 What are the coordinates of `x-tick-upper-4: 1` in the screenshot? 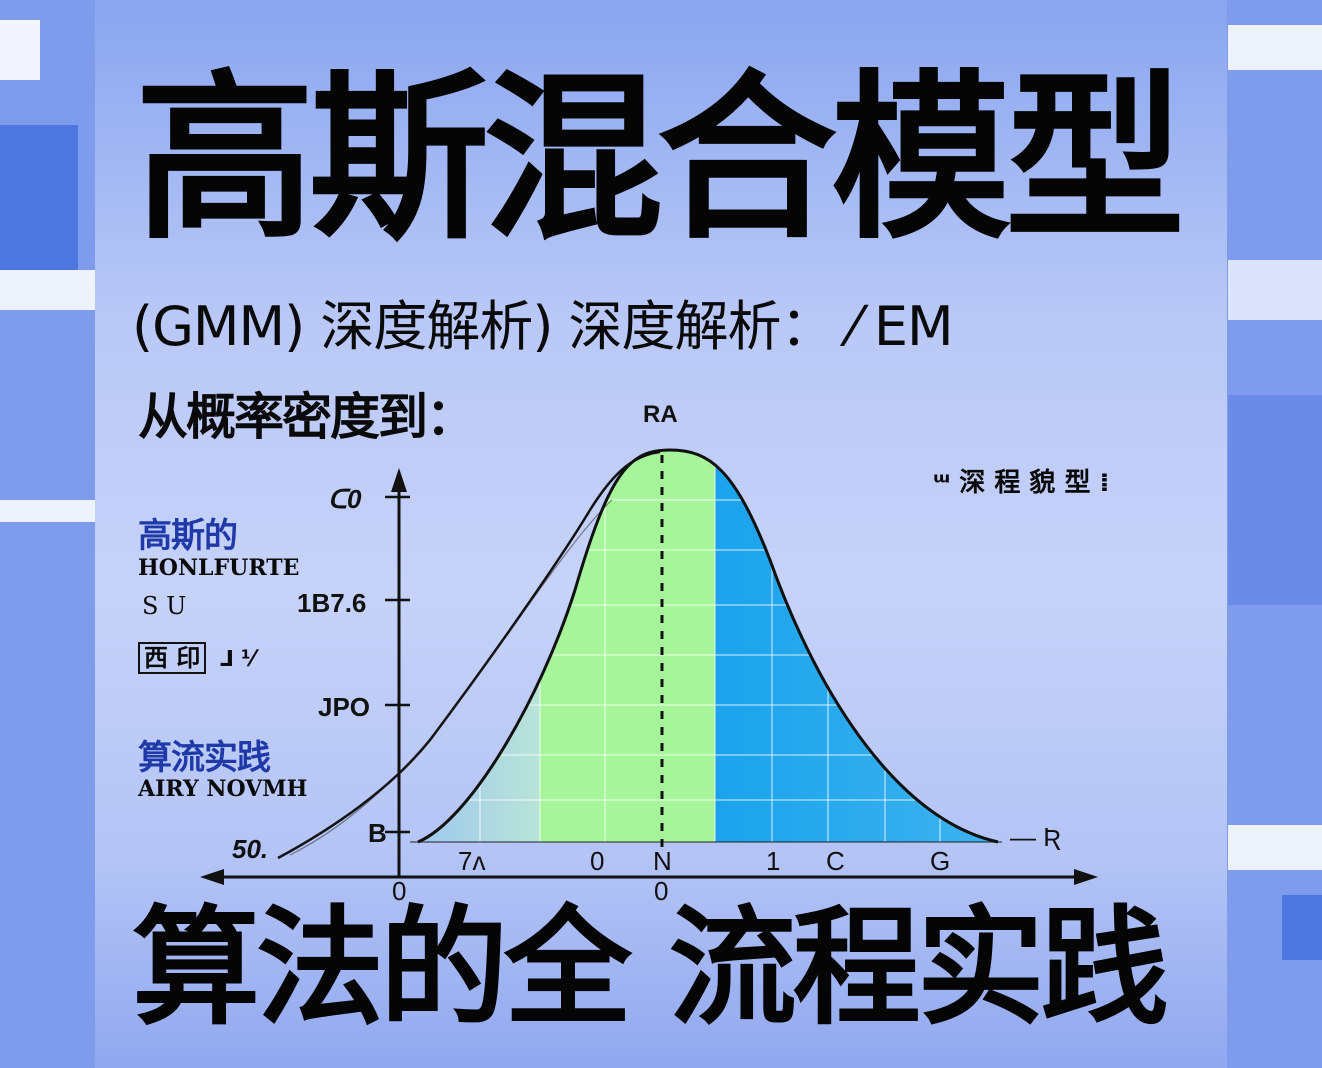 It's located at (773, 861).